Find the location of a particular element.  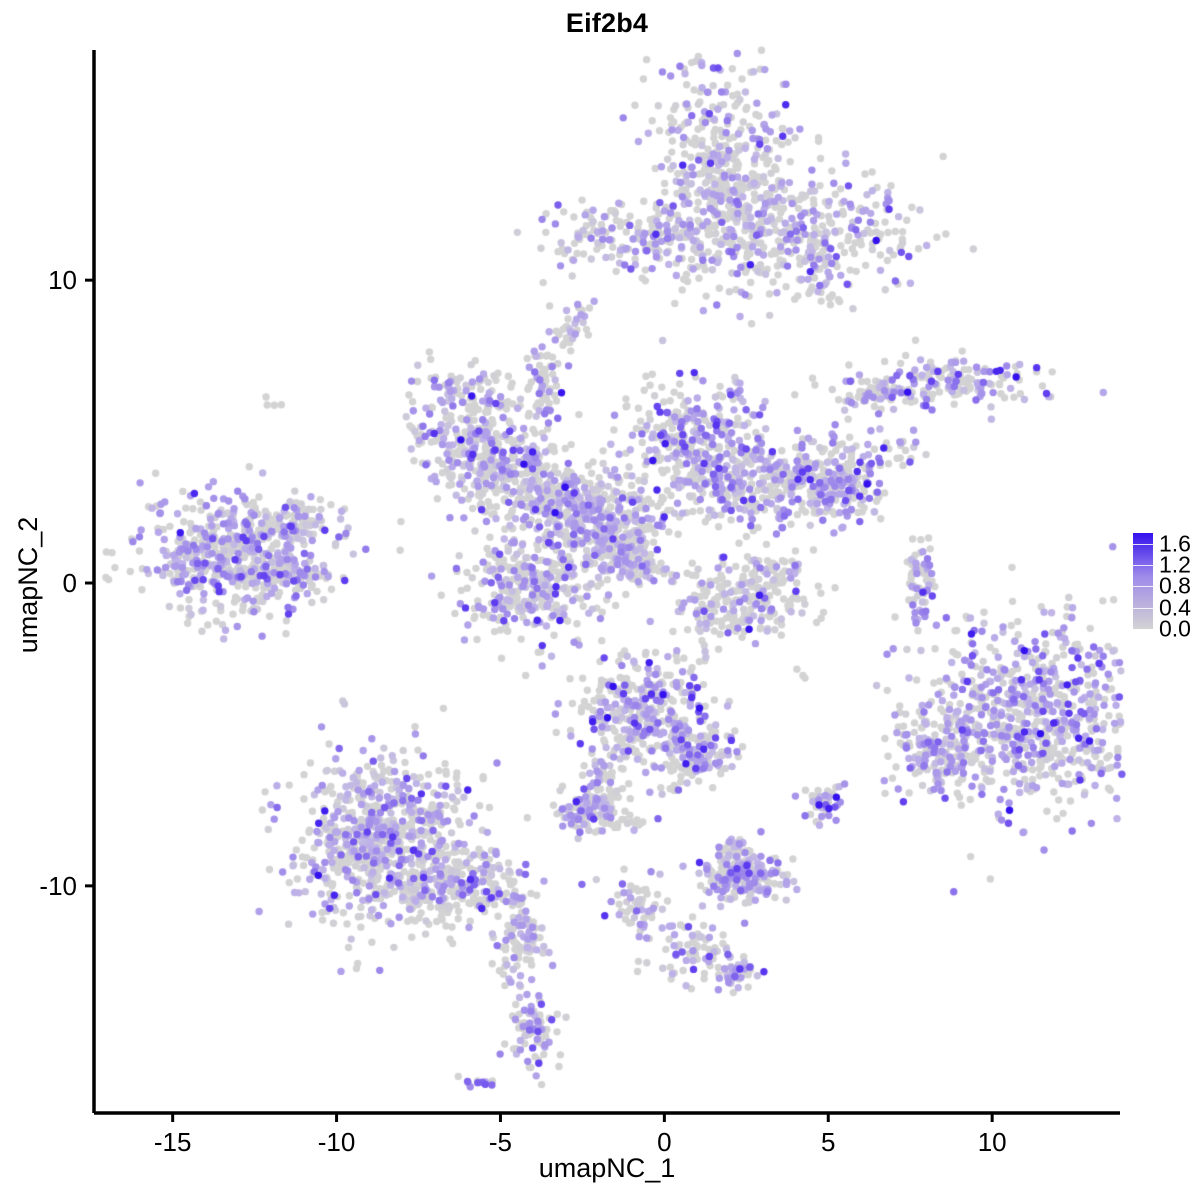

x-axis-title: umapNC_1 is located at coordinates (607, 1168).